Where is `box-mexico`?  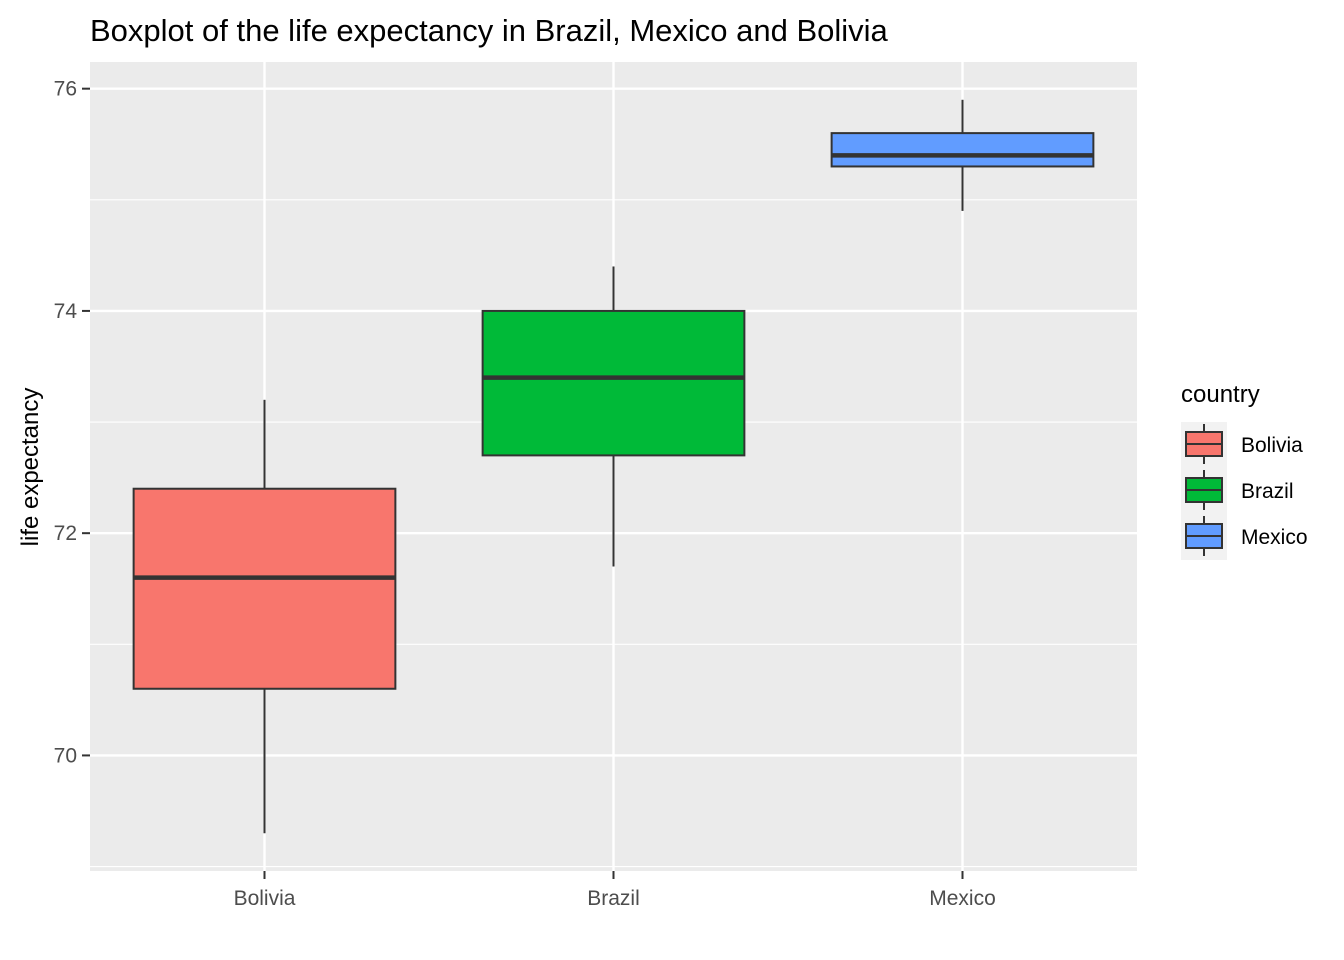
box-mexico is located at coordinates (962, 155).